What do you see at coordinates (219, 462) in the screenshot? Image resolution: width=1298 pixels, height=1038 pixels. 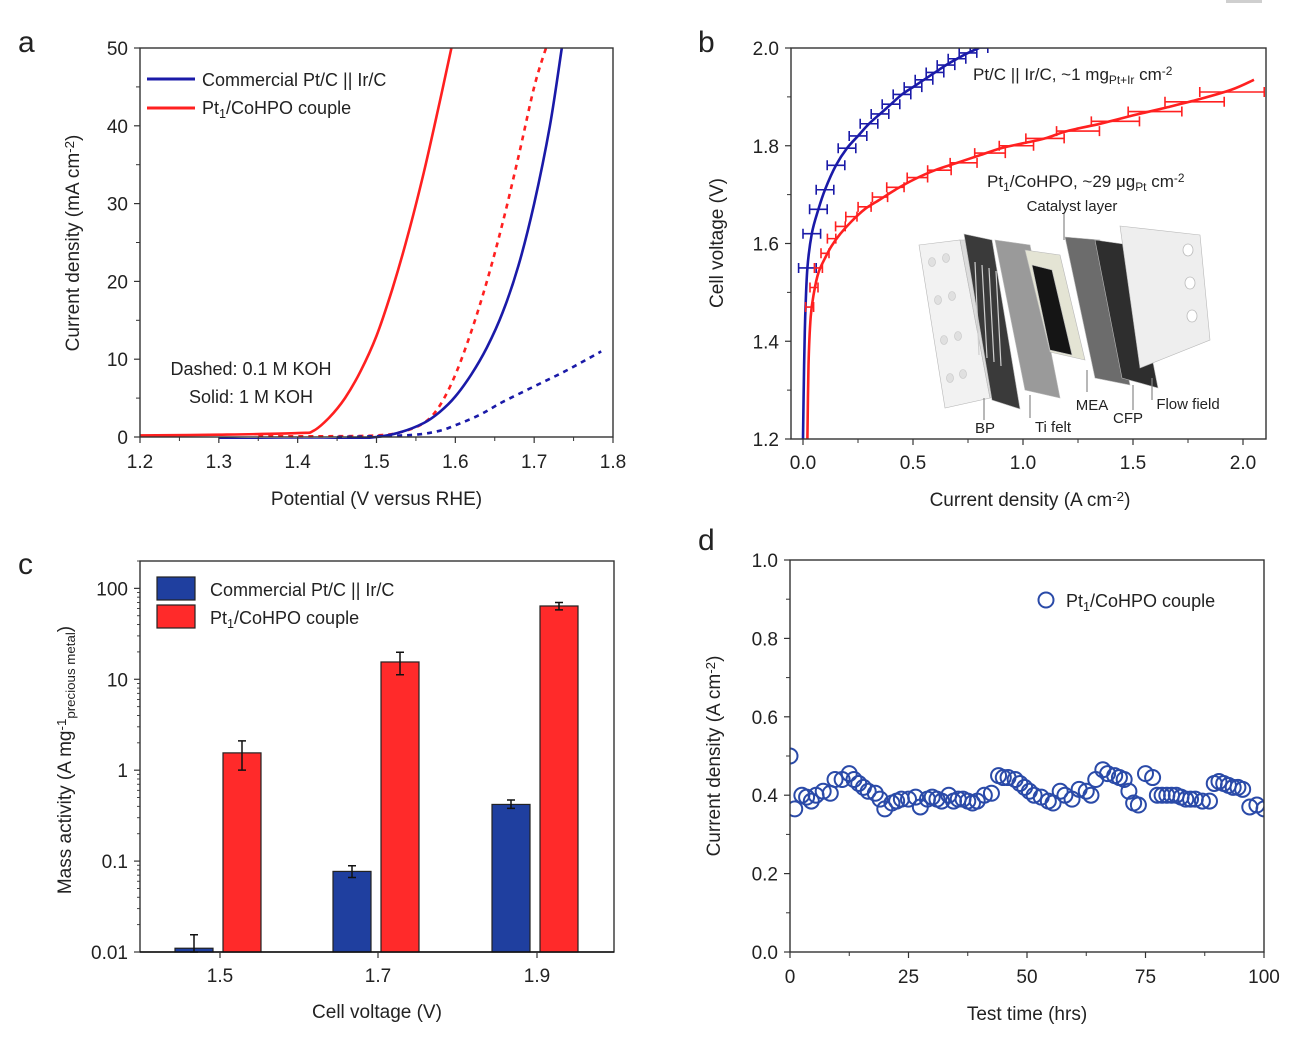 I see `x-tick-label: 1.3` at bounding box center [219, 462].